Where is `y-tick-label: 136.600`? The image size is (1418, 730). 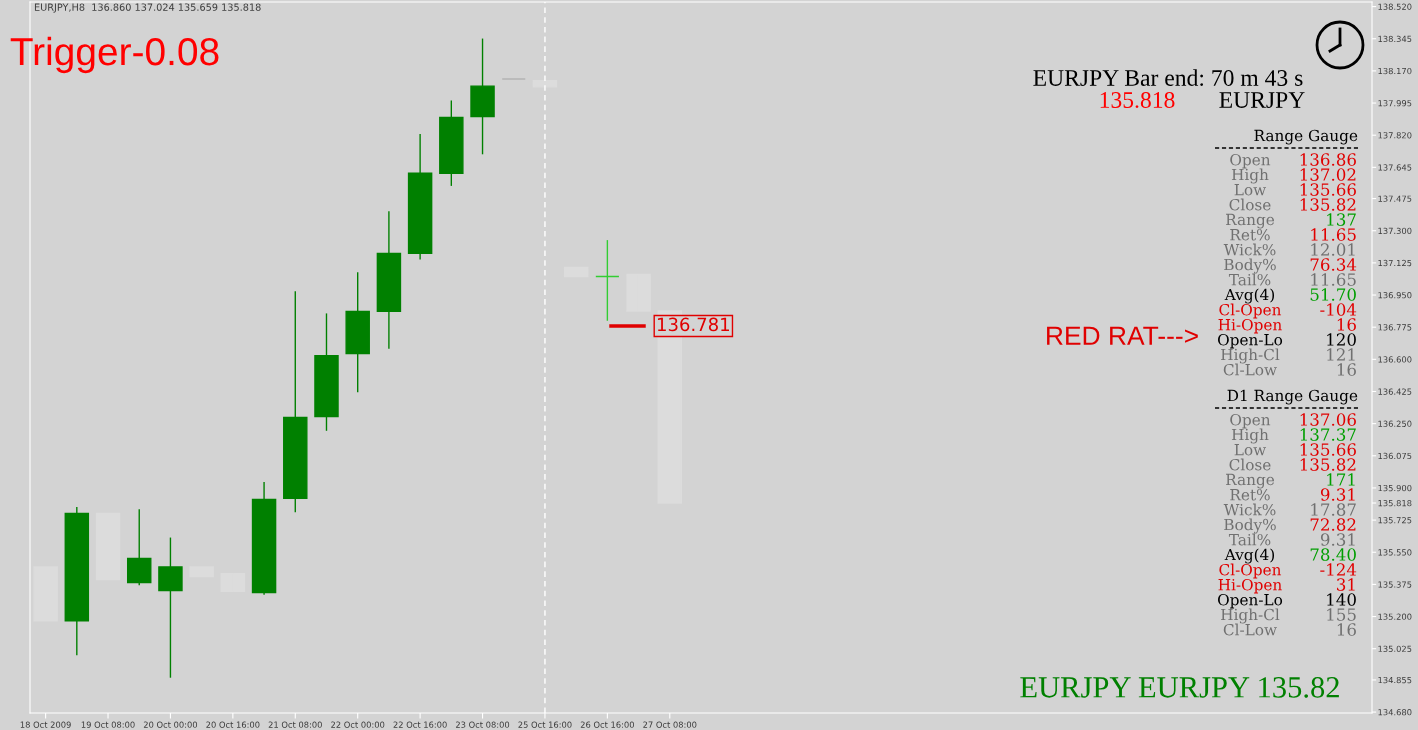
y-tick-label: 136.600 is located at coordinates (1395, 359).